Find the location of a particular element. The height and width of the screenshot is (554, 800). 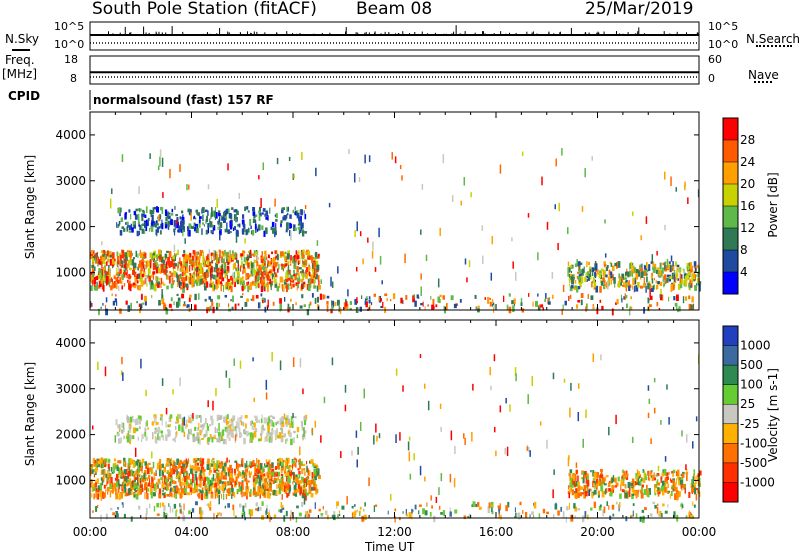

colorbar-segment is located at coordinates (730, 492).